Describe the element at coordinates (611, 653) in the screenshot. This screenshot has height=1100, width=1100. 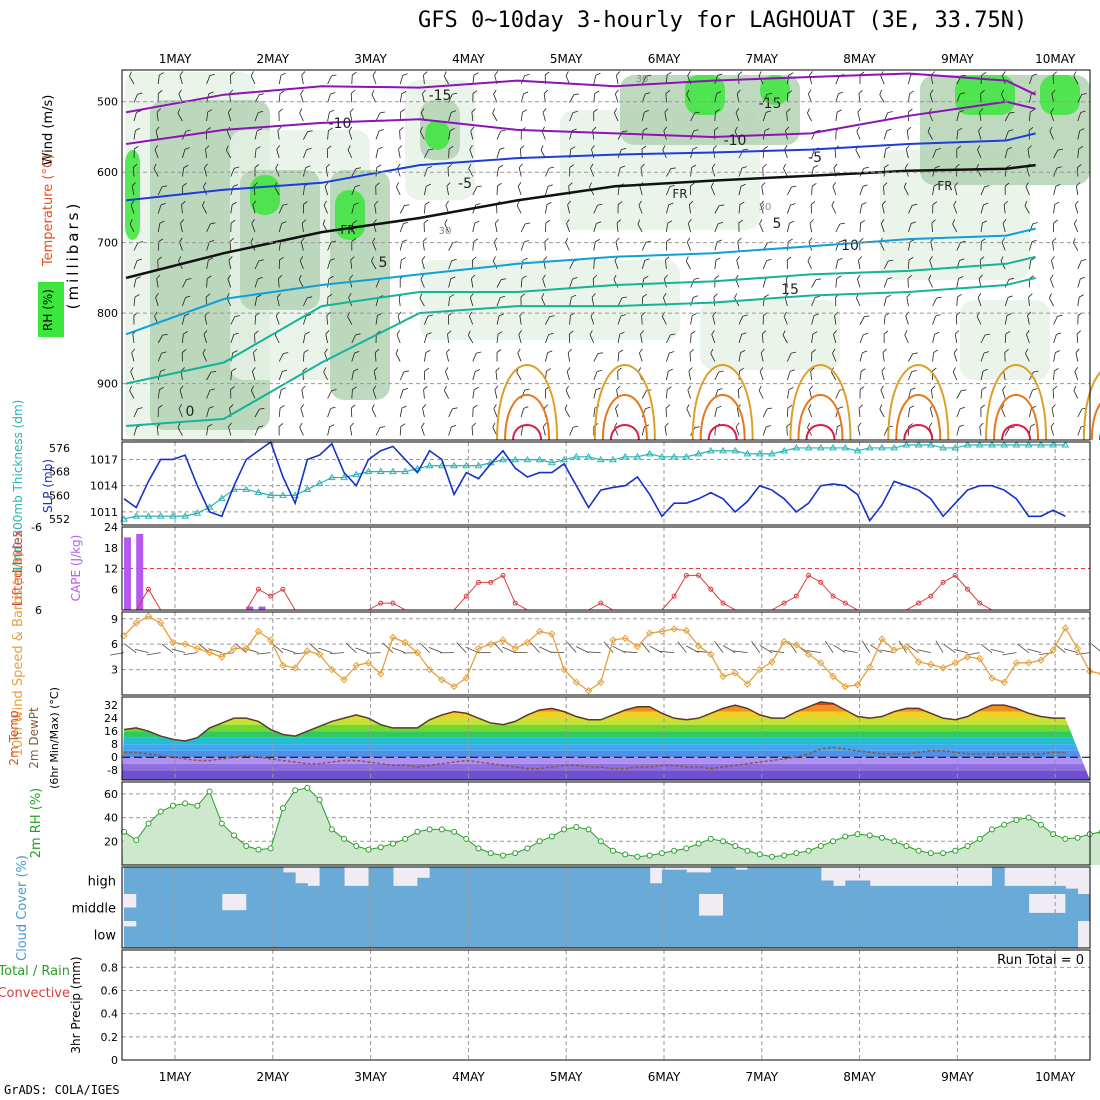
I see `wind-speed-line` at that location.